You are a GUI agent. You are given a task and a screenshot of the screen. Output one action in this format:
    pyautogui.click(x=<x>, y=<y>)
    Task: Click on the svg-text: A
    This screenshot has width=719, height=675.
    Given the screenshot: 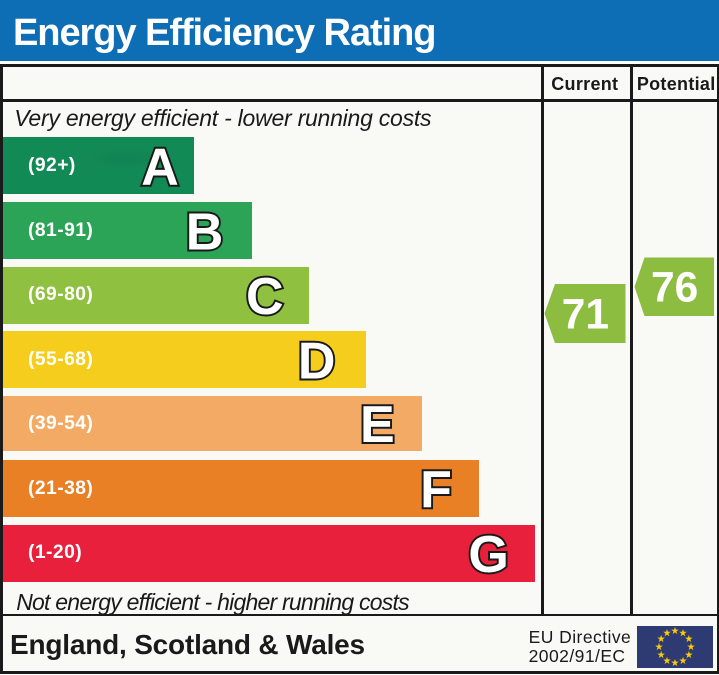 What is the action you would take?
    pyautogui.click(x=160, y=167)
    